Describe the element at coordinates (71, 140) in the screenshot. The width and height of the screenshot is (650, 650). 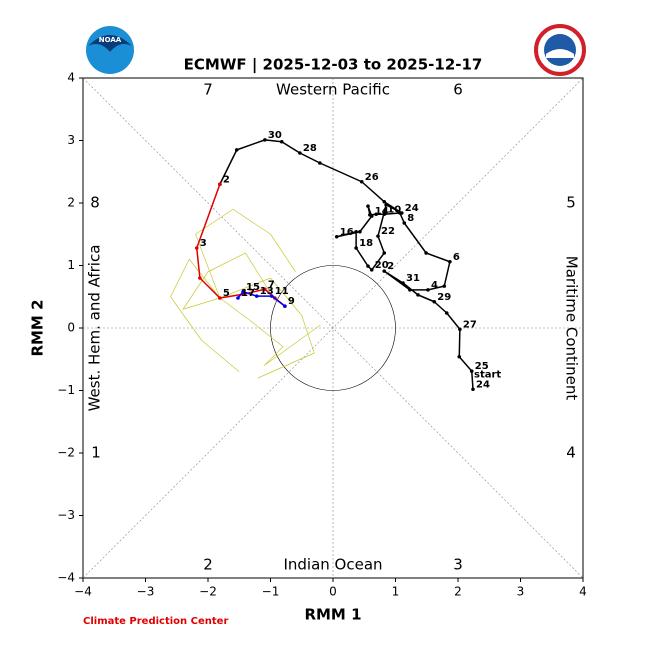
I see `y-tick-label: 3` at that location.